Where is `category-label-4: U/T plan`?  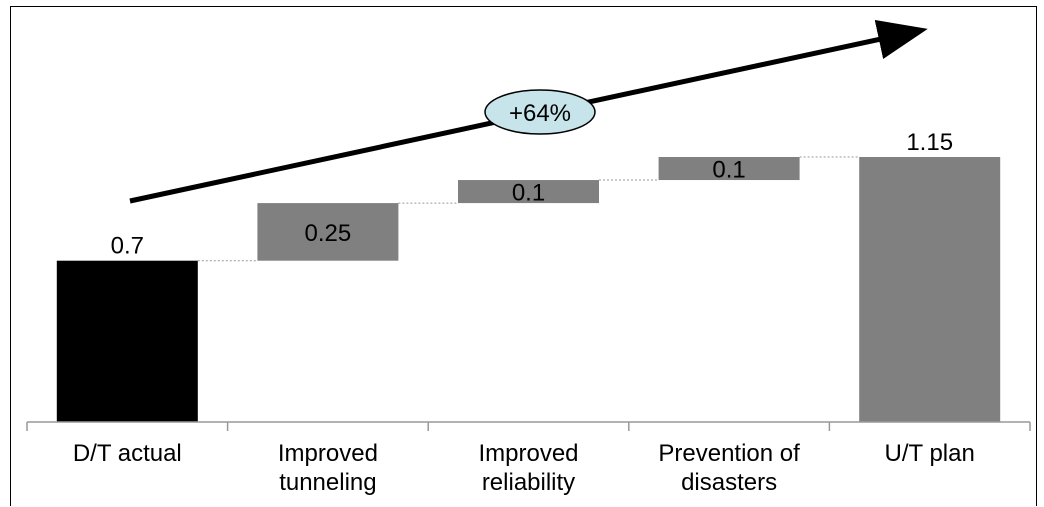 category-label-4: U/T plan is located at coordinates (930, 453).